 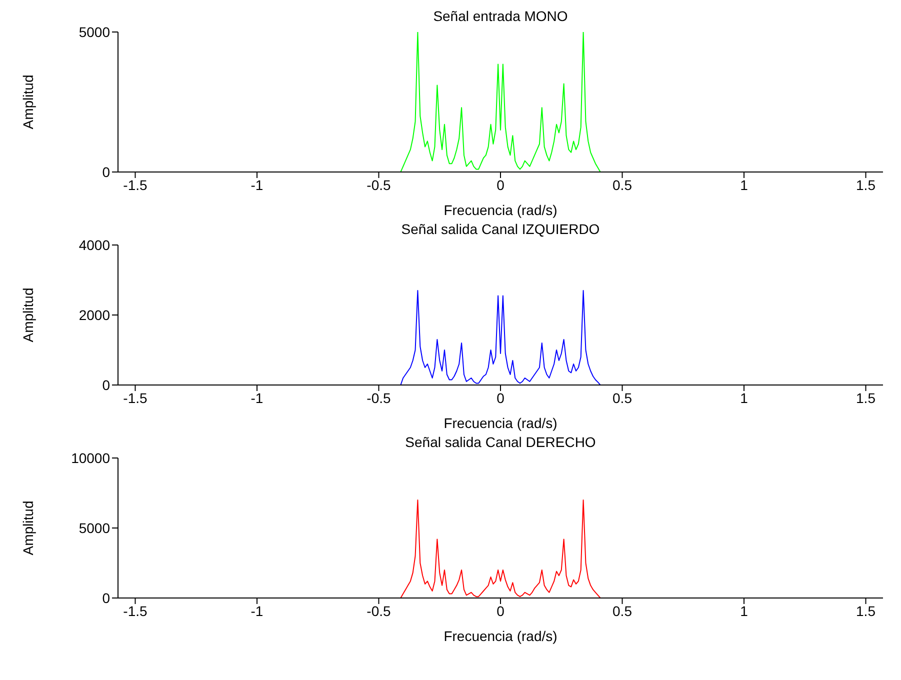 I want to click on chart-title: Señal salida Canal DERECHO, so click(x=500, y=443).